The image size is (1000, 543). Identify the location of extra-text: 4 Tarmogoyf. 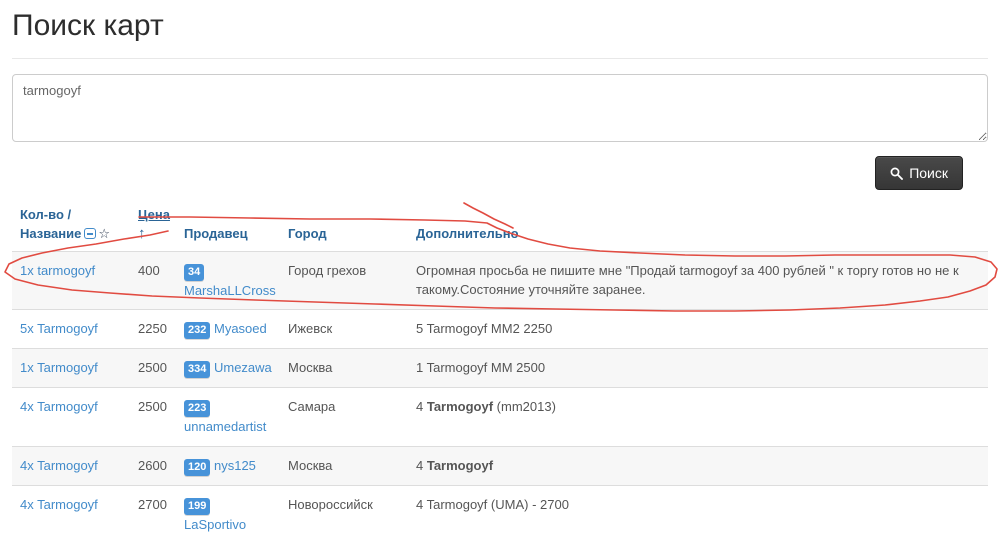
(454, 465).